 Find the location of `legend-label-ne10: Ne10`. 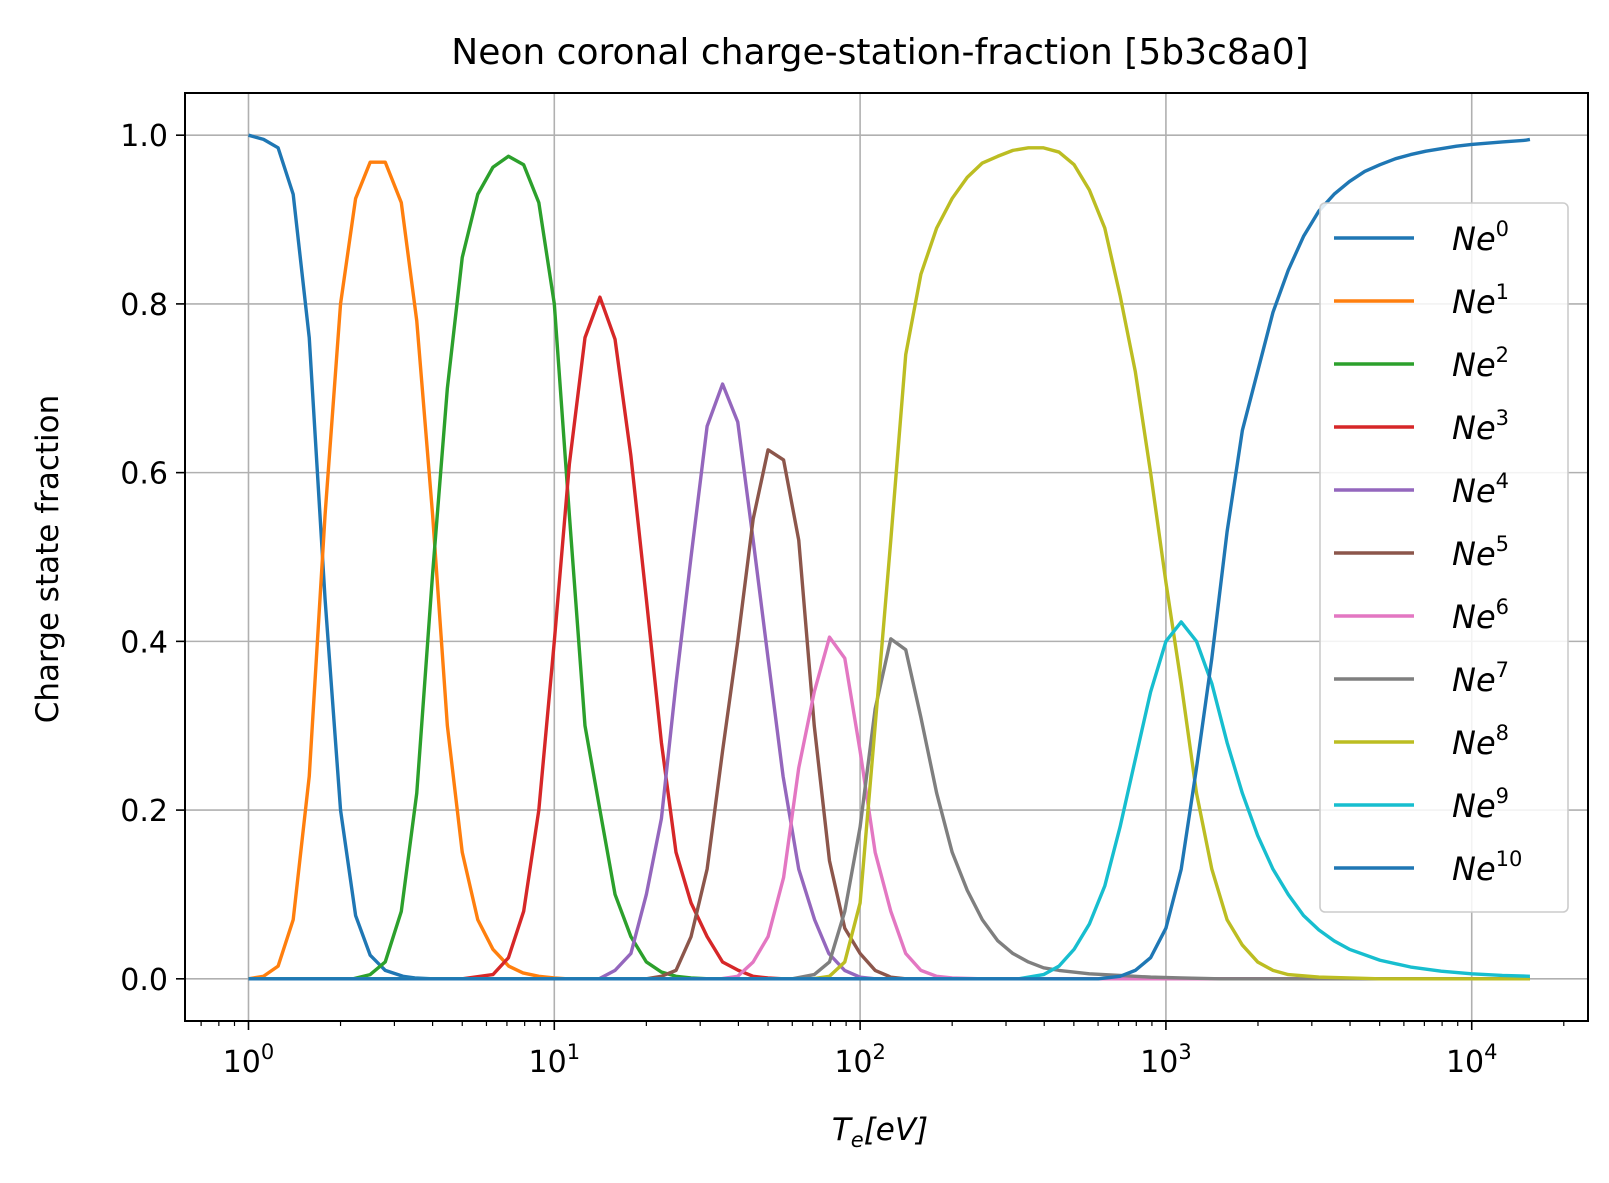

legend-label-ne10: Ne10 is located at coordinates (1487, 867).